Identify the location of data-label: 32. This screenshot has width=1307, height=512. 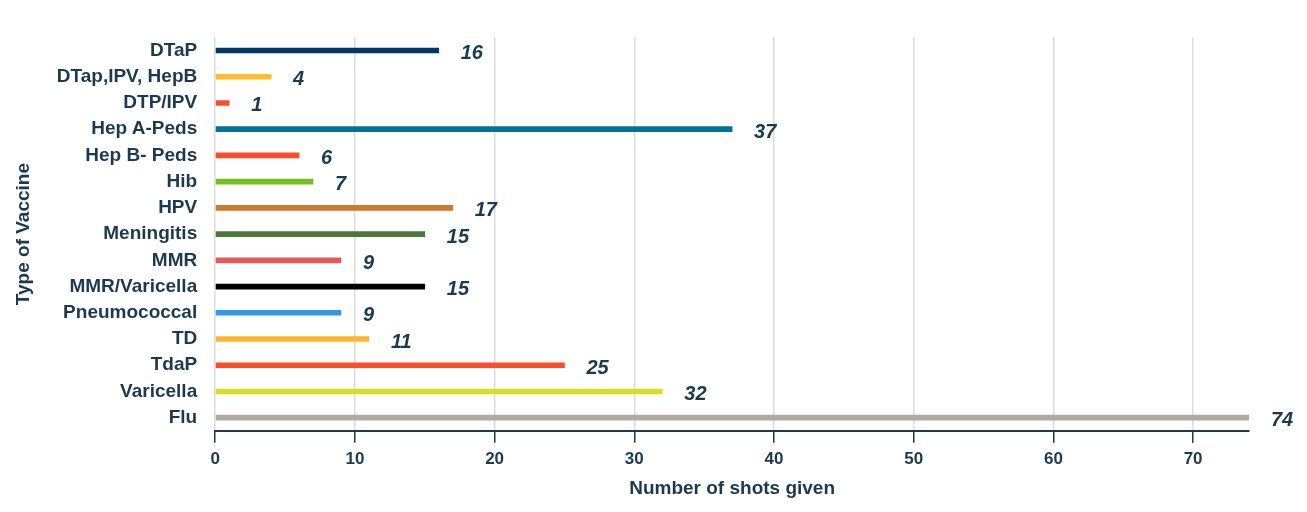
(695, 392).